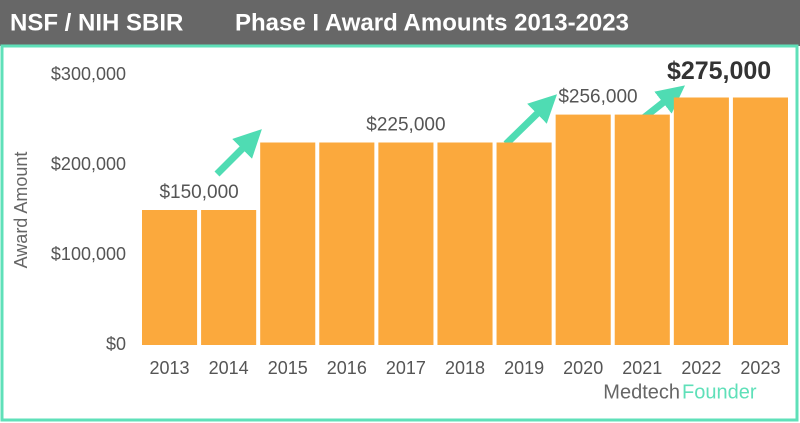 This screenshot has height=423, width=800. I want to click on x-tick-label: 2014, so click(229, 368).